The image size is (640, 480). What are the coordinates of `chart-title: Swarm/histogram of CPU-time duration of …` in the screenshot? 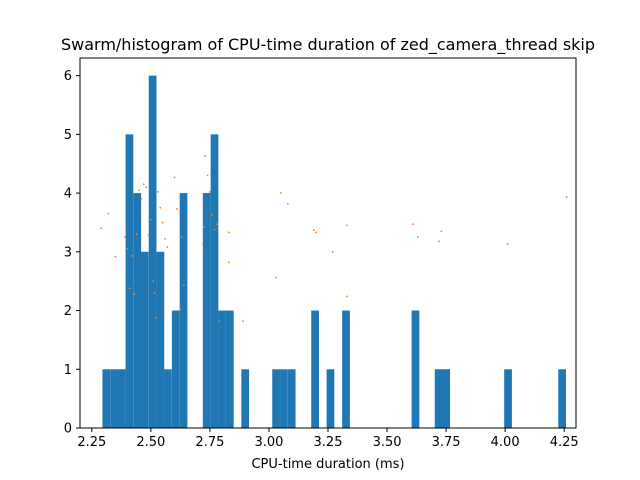 It's located at (328, 45).